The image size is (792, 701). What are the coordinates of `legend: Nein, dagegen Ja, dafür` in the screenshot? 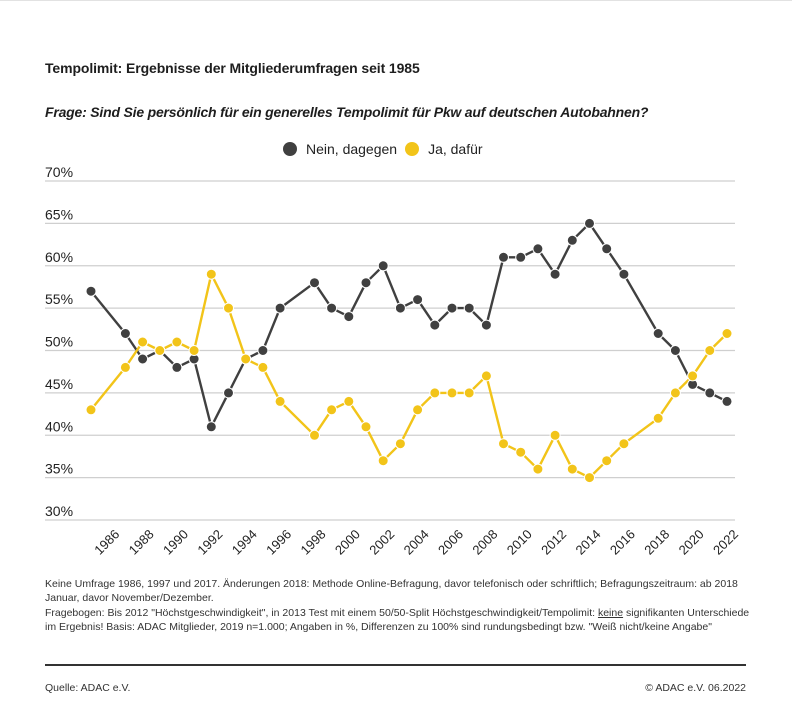 It's located at (387, 149).